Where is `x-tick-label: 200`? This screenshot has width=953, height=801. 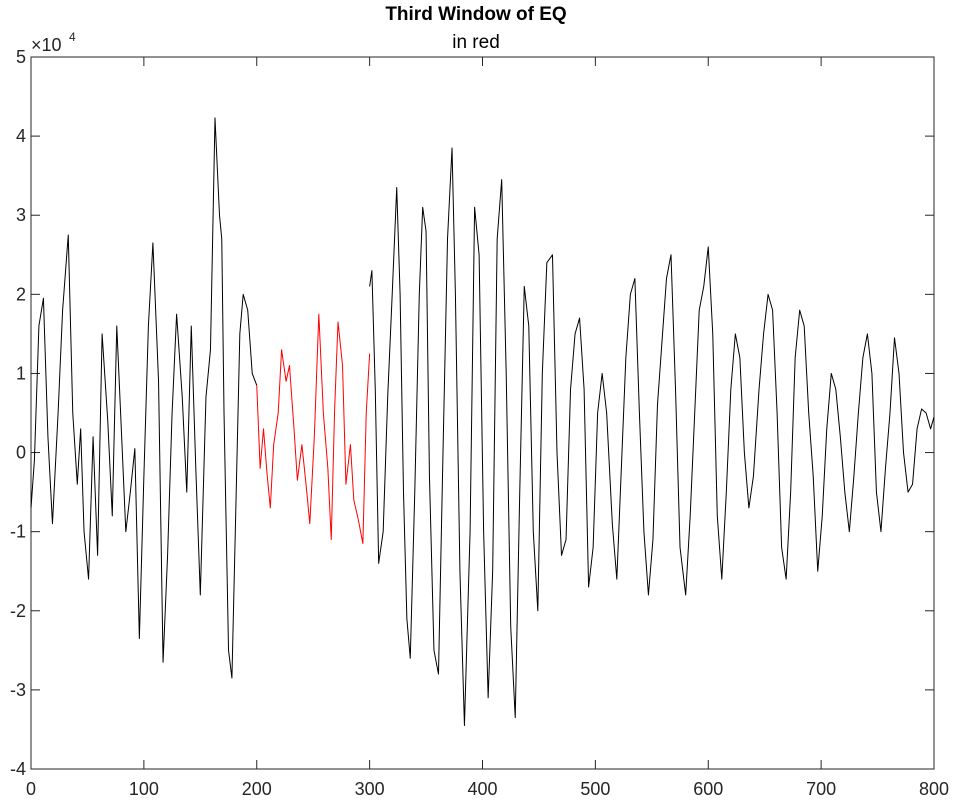 x-tick-label: 200 is located at coordinates (257, 789).